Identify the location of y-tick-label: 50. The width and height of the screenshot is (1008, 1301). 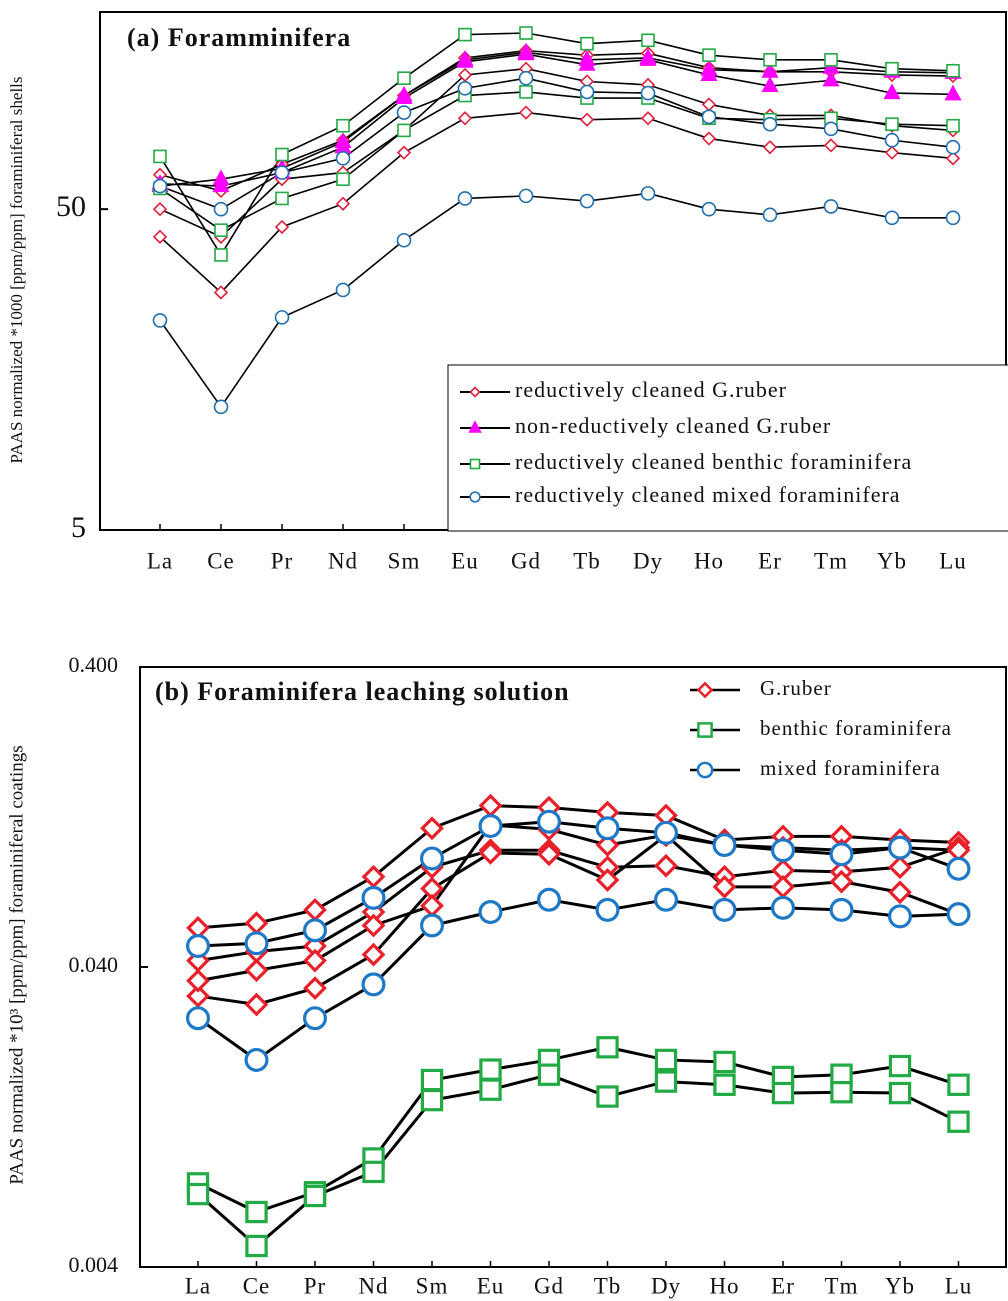
(71, 206).